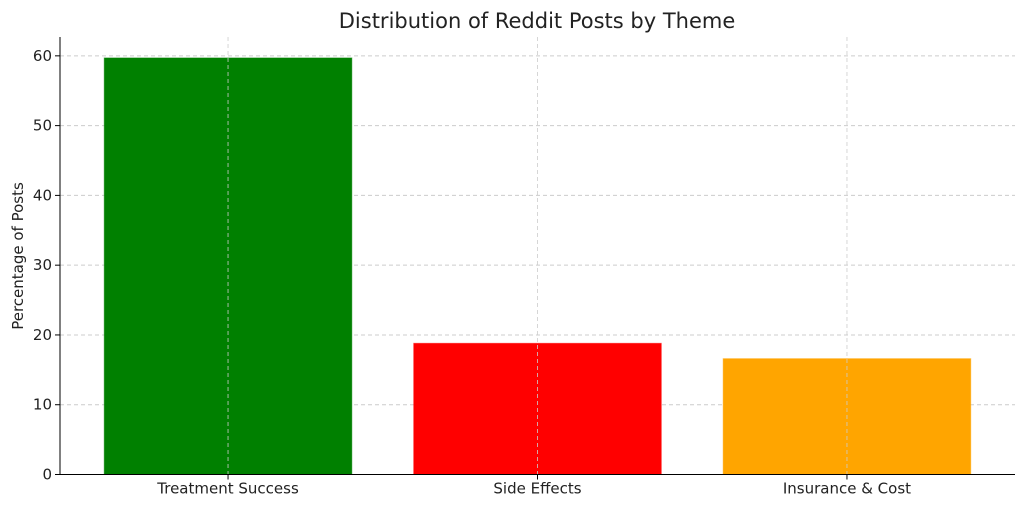  I want to click on y-ticks: 0 10 20 30 40 50 60, so click(46, 265).